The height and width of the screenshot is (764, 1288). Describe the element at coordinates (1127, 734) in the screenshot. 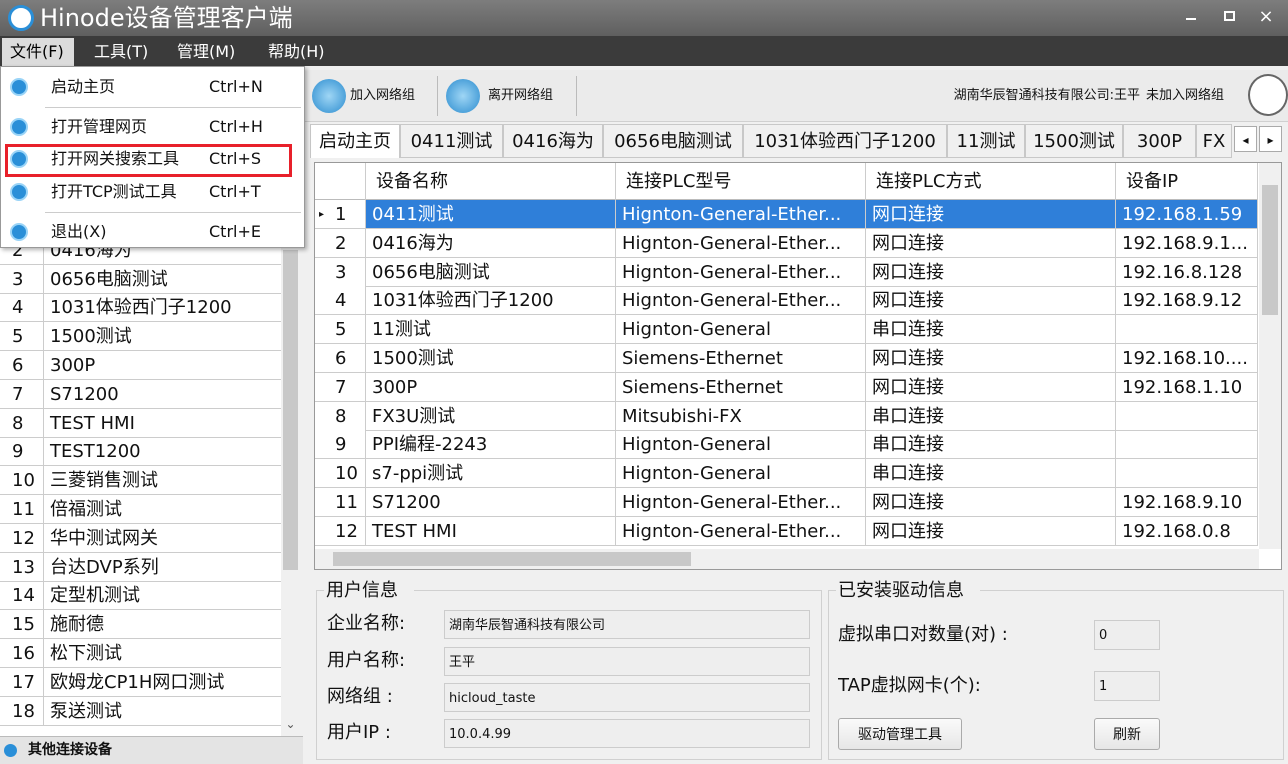

I see `button: 刷新` at that location.